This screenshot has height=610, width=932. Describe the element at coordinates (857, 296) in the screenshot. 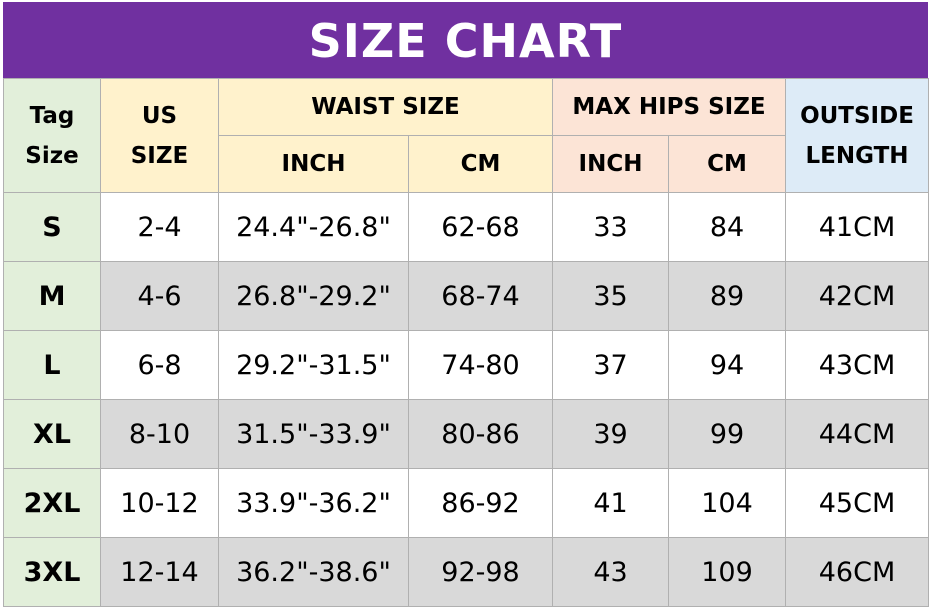

I see `data-cell: 42CM` at that location.